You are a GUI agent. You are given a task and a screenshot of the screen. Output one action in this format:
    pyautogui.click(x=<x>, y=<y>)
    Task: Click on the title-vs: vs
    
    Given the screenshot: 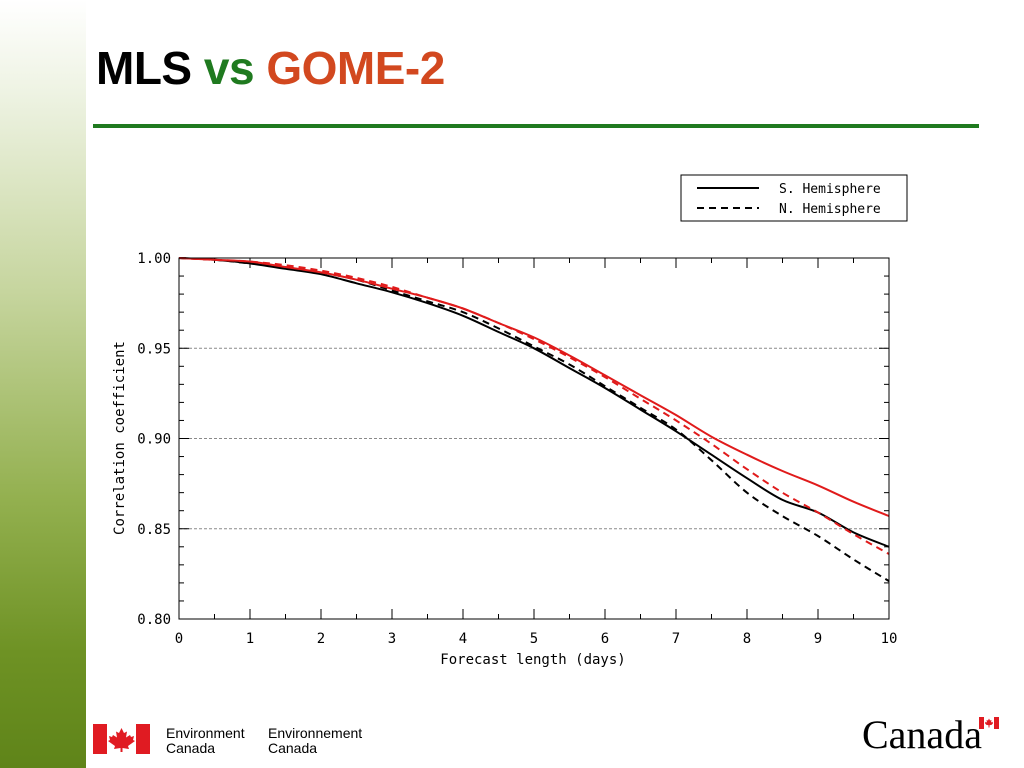 What is the action you would take?
    pyautogui.click(x=229, y=68)
    